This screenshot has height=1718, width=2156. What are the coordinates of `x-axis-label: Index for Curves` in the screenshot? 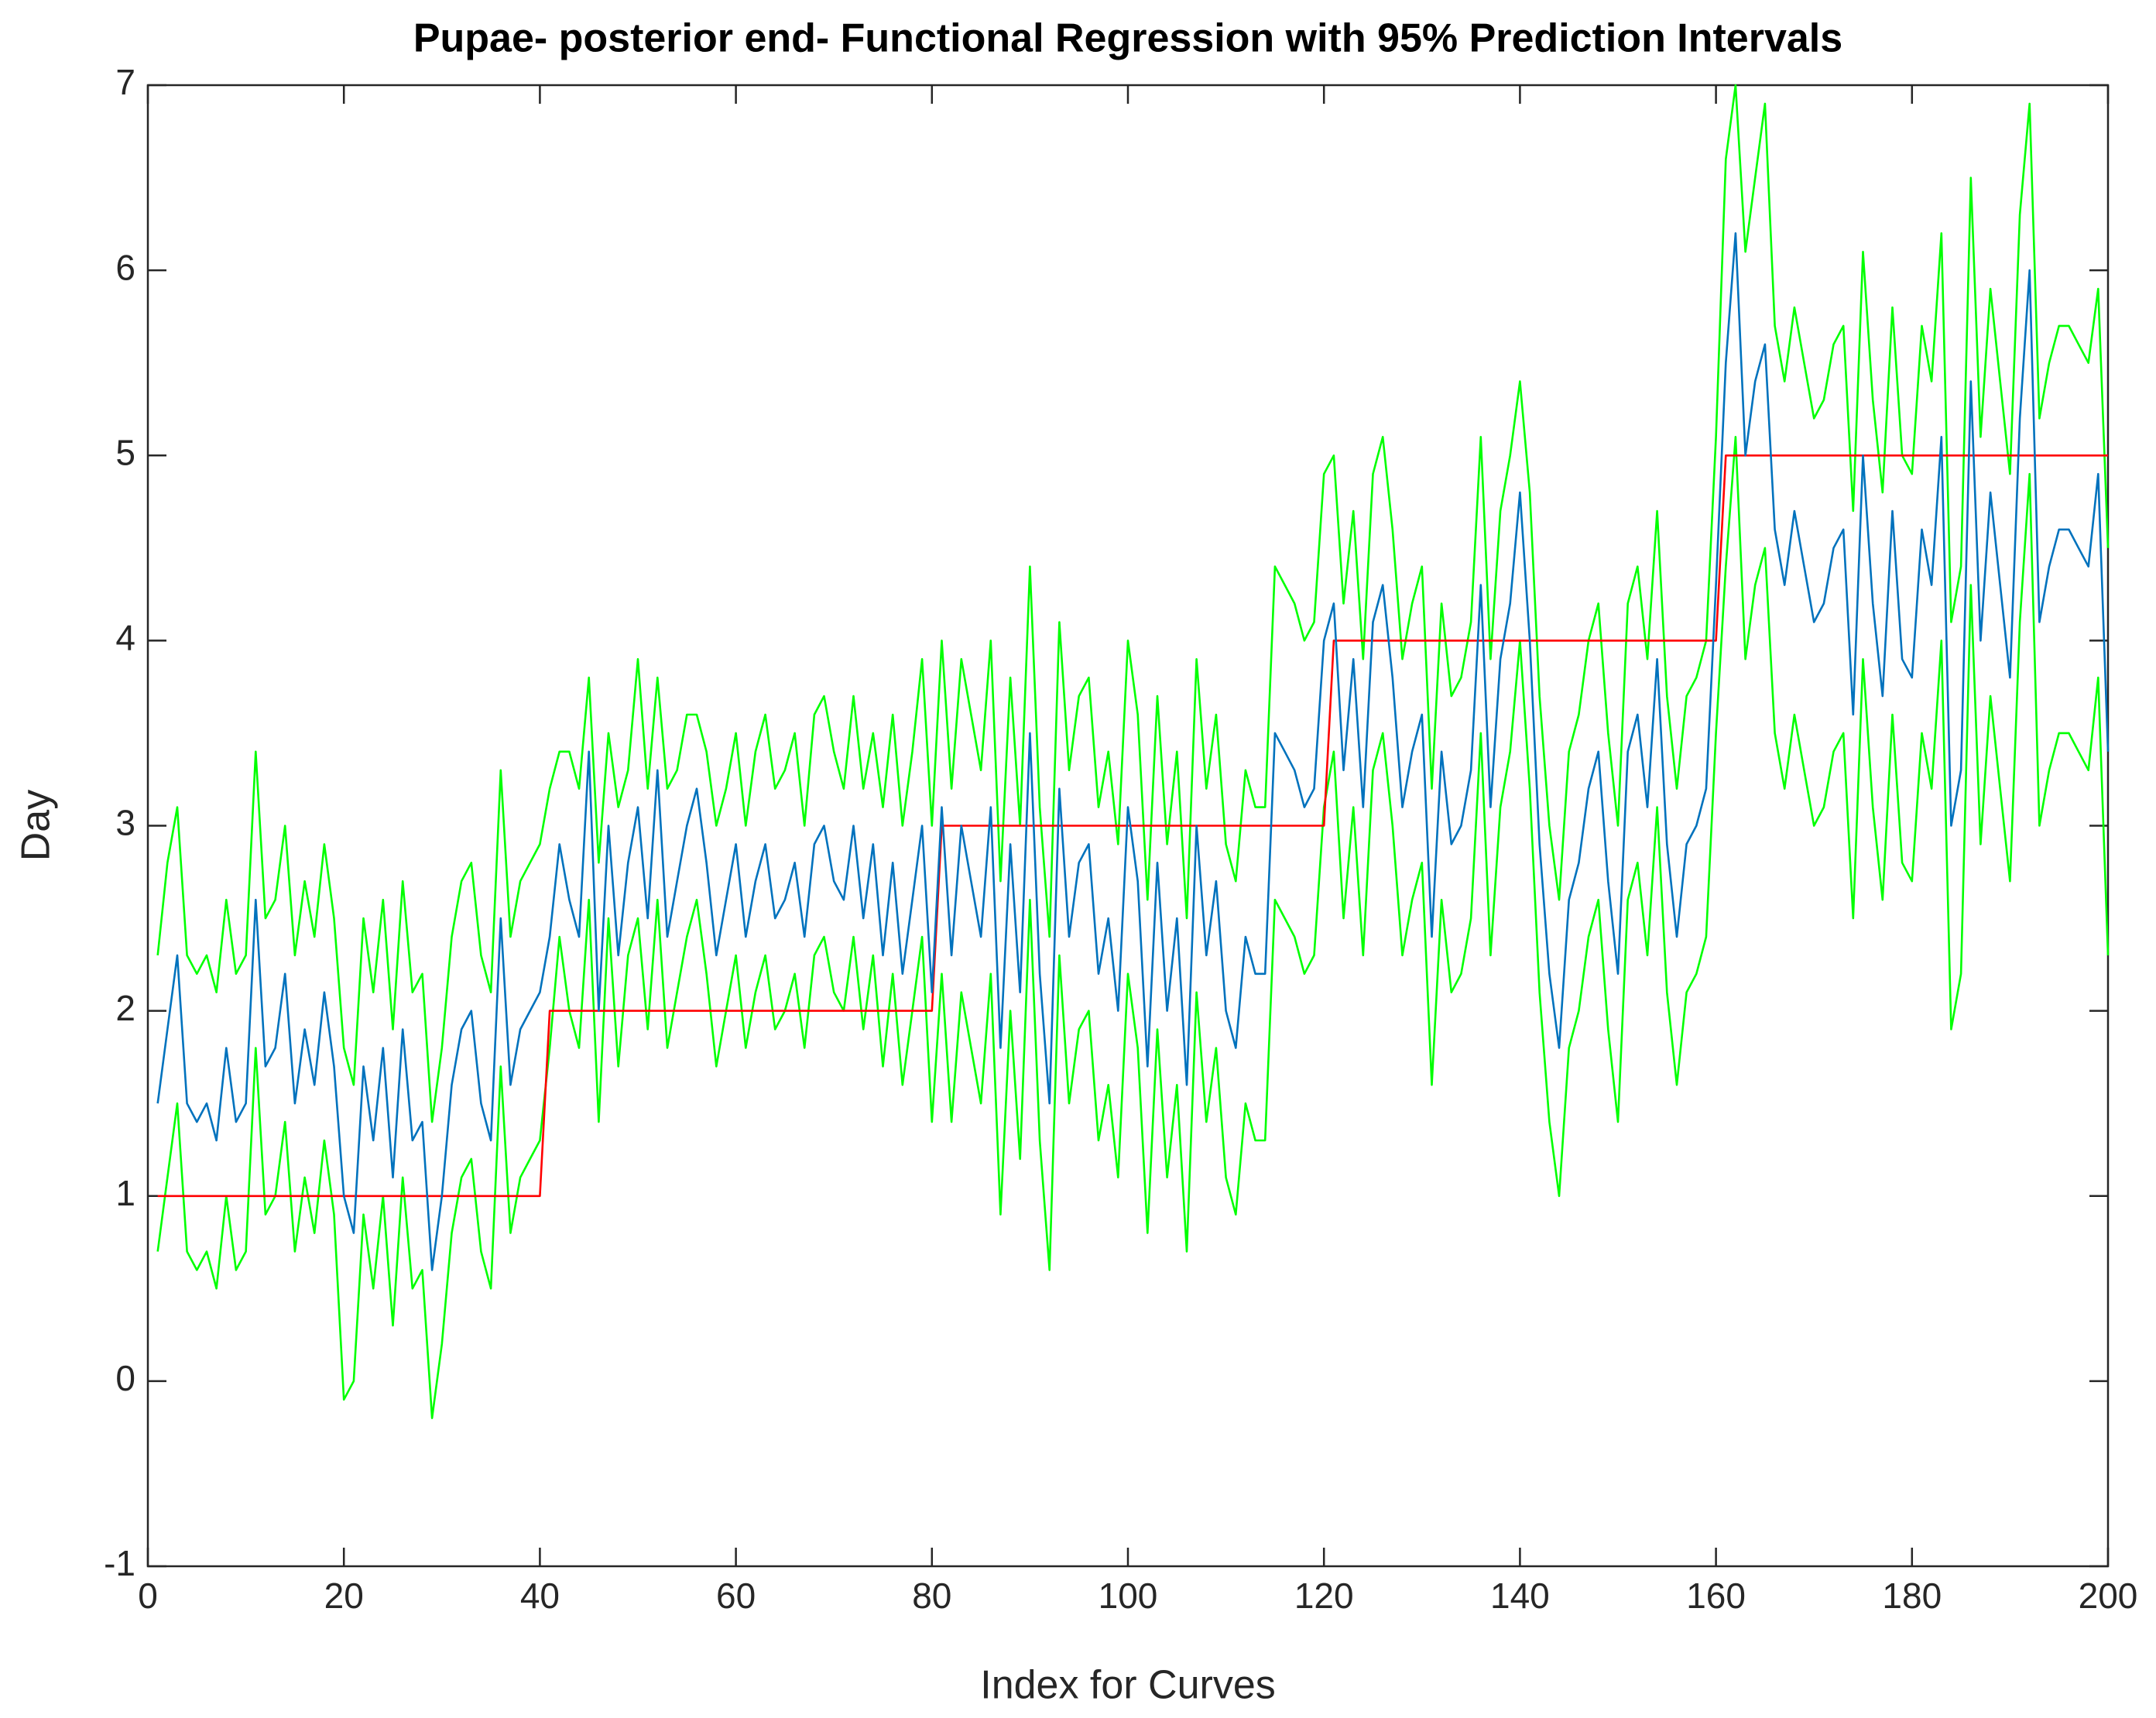 It's located at (1128, 1685).